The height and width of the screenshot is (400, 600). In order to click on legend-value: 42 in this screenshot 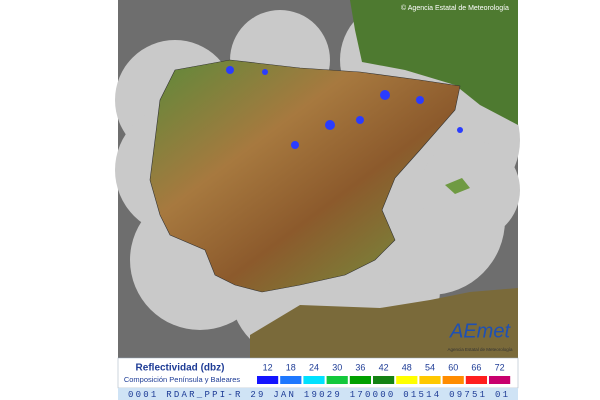, I will do `click(384, 367)`.